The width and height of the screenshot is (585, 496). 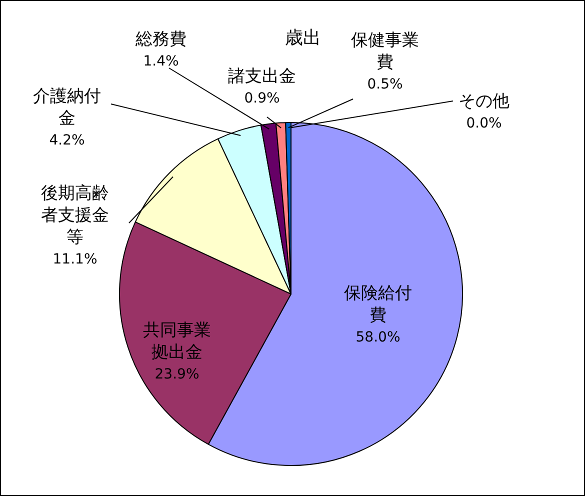 What do you see at coordinates (67, 107) in the screenshot?
I see `slice-label: 介護納付金` at bounding box center [67, 107].